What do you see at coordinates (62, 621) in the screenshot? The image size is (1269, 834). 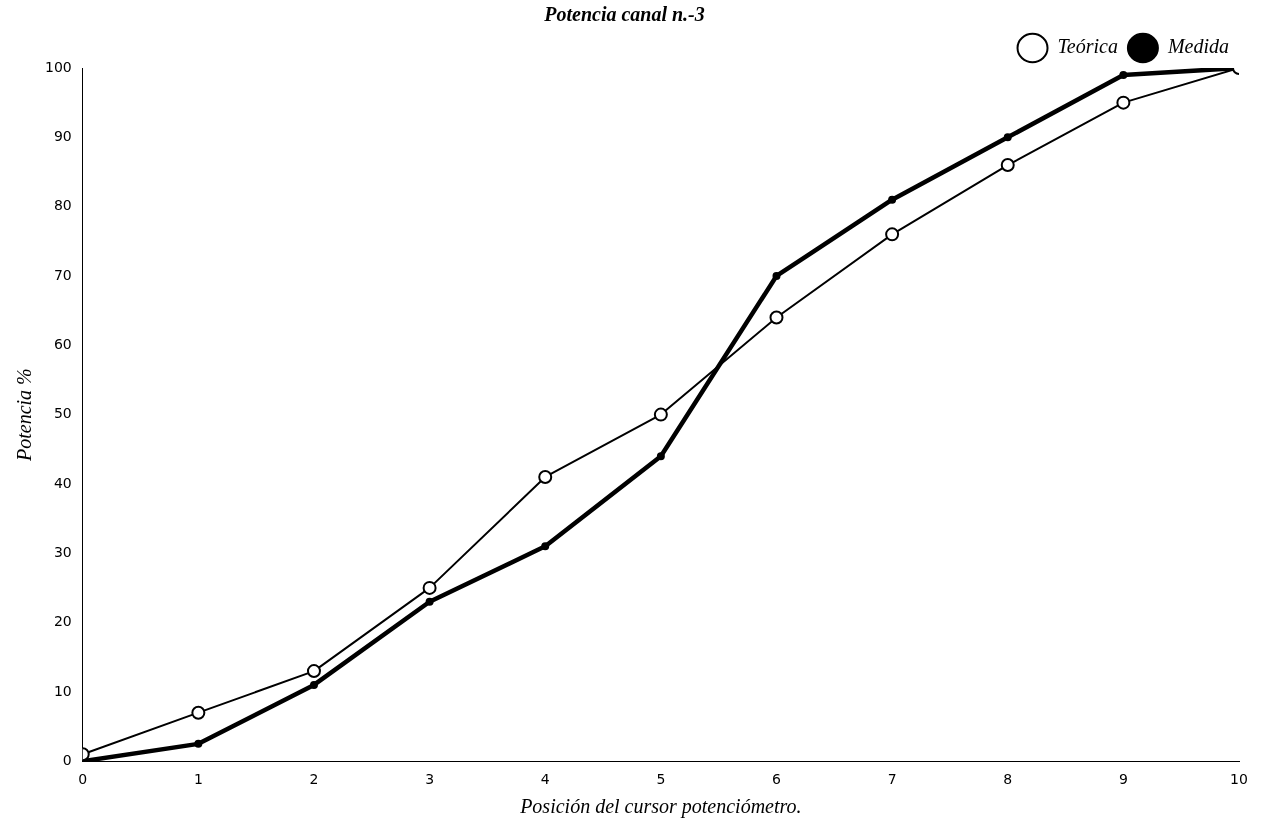 I see `y-tick-label: 20` at bounding box center [62, 621].